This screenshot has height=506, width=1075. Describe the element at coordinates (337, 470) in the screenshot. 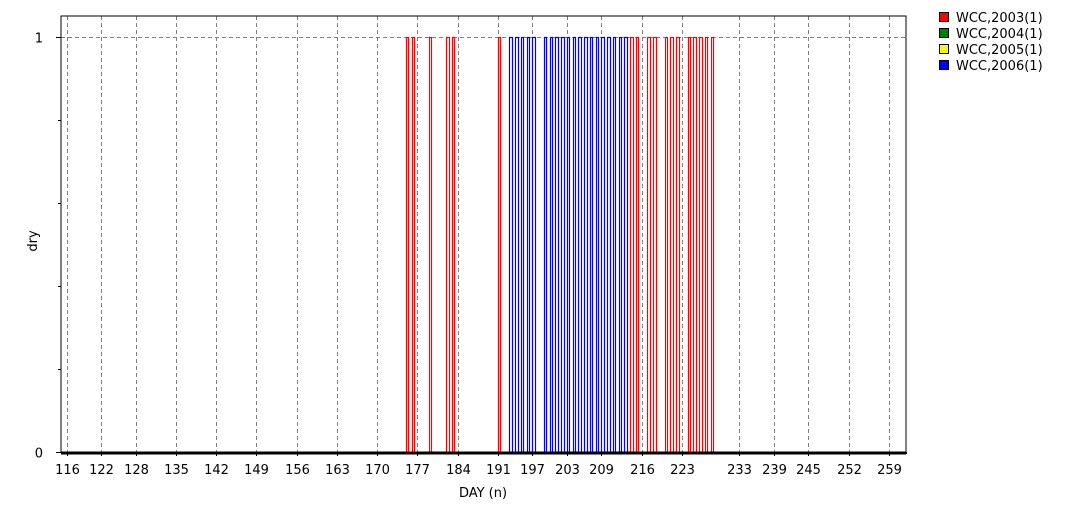

I see `x-tick-label: 163` at that location.